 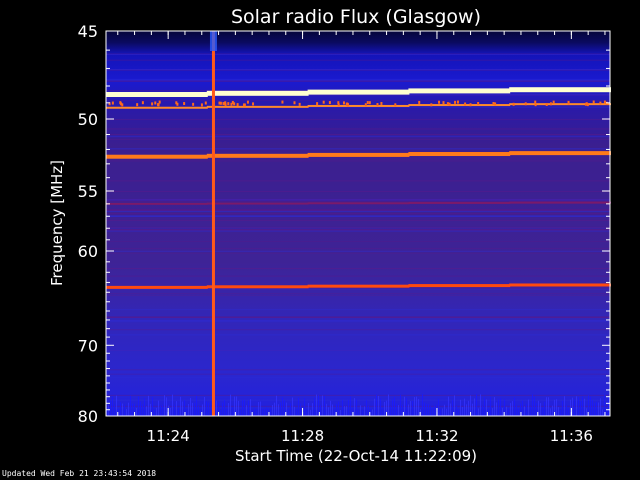 I want to click on y-tick-label: 55, so click(x=88, y=191).